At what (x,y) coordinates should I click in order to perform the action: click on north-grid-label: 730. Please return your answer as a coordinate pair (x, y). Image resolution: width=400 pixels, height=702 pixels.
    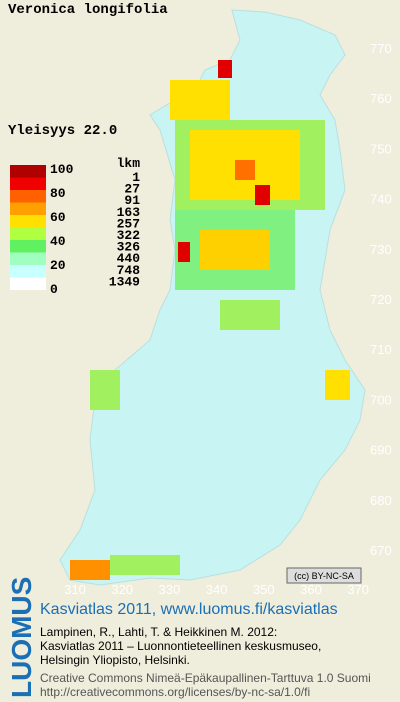
    Looking at the image, I should click on (381, 249).